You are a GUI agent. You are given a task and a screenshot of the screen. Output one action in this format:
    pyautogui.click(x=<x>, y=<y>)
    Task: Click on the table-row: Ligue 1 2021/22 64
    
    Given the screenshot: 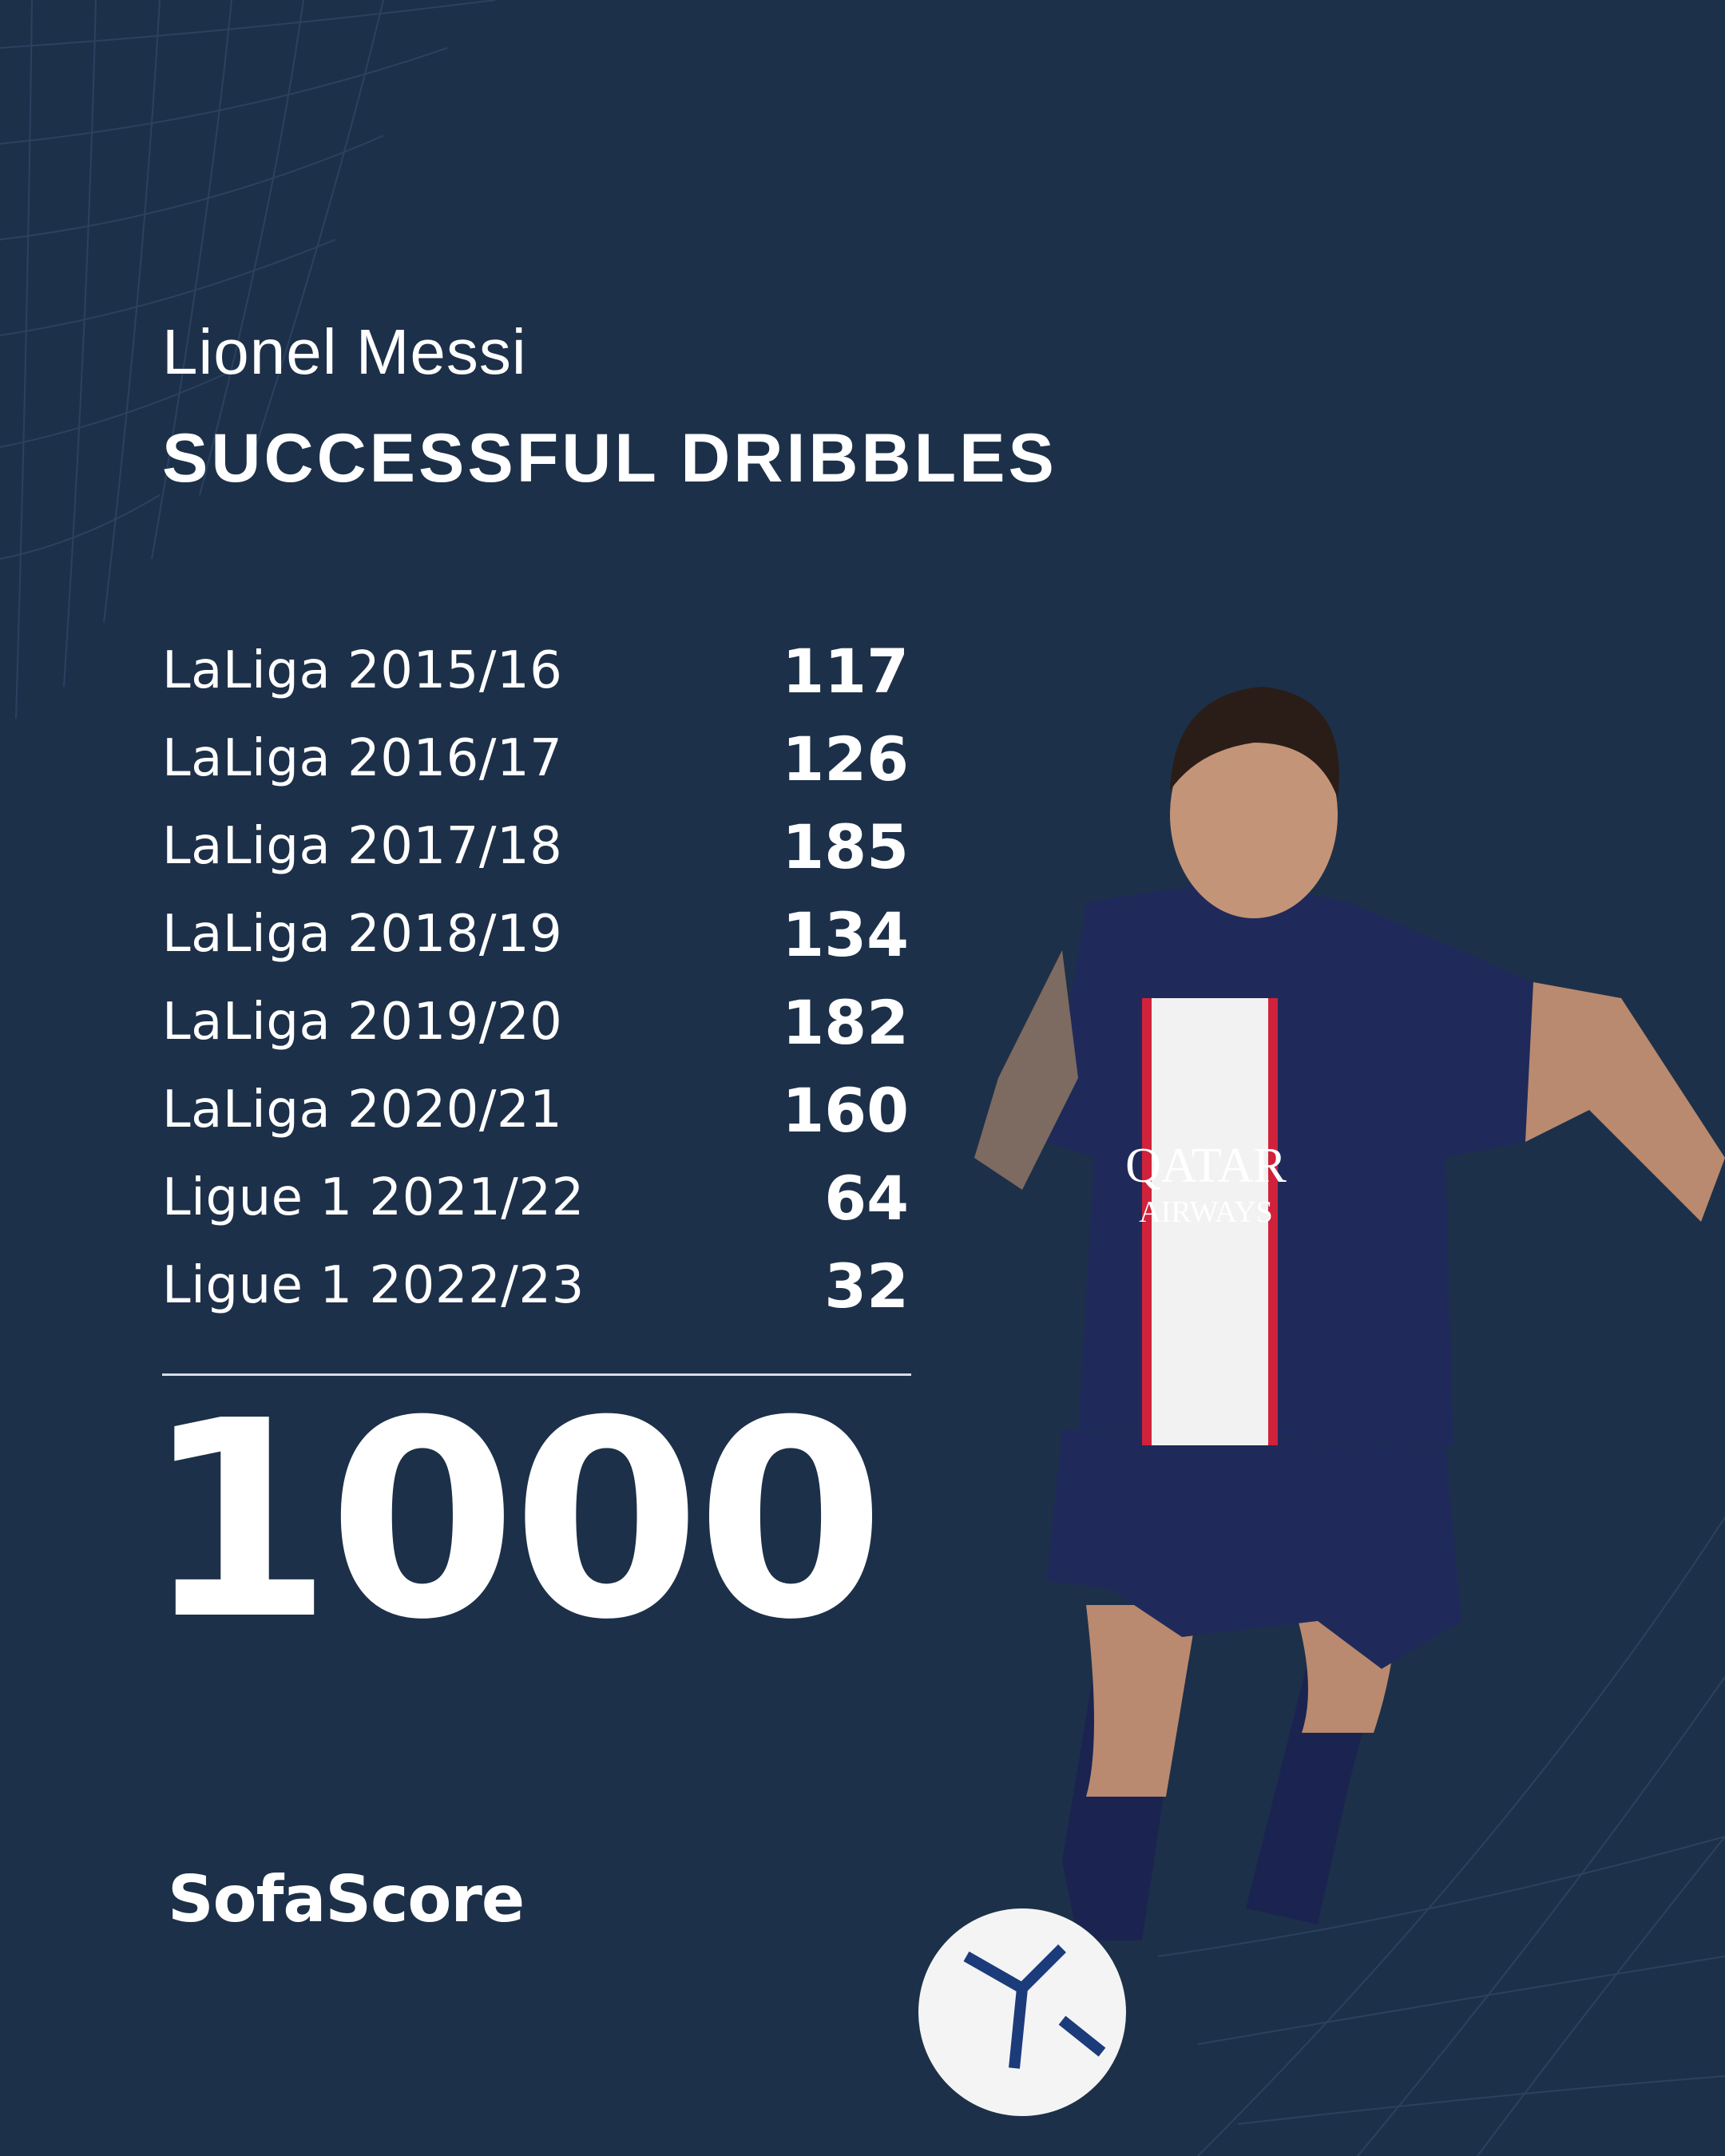 What is the action you would take?
    pyautogui.click(x=536, y=1198)
    